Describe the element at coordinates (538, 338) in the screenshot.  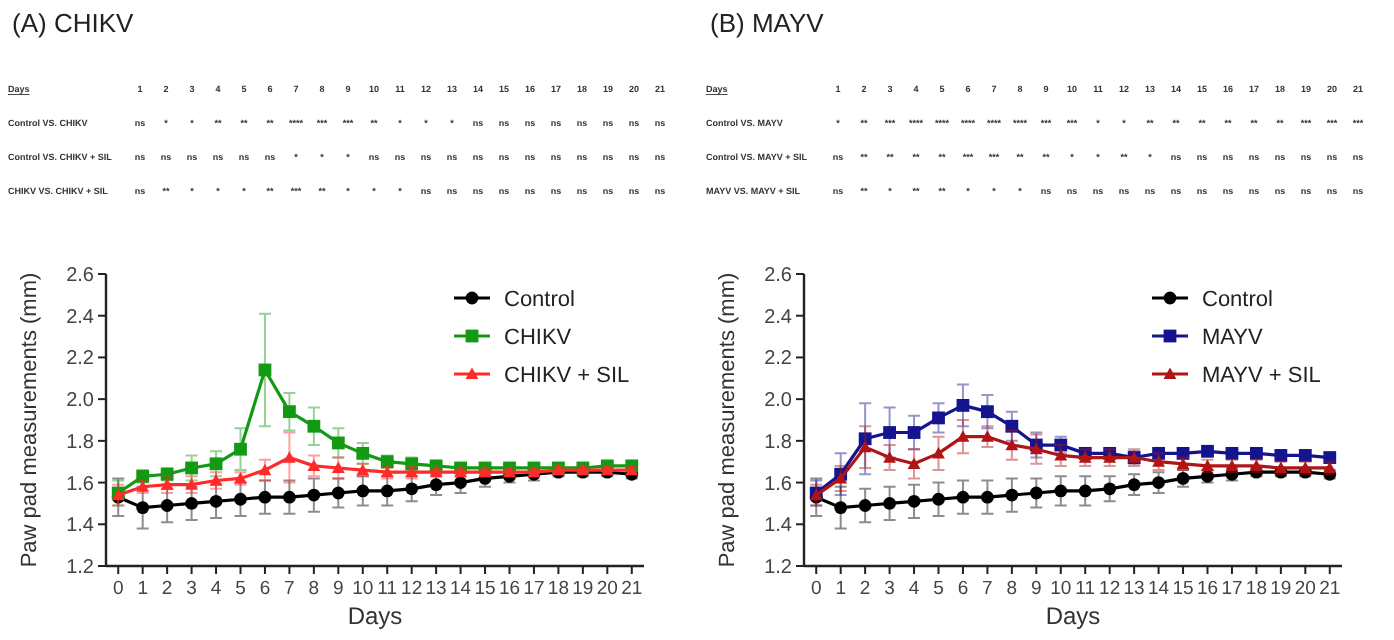
I see `legend-label: CHIKV` at that location.